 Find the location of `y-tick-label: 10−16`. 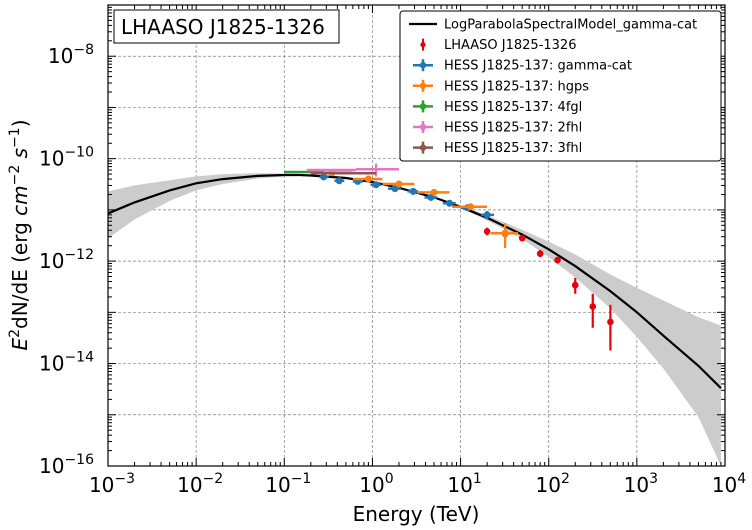

y-tick-label: 10−16 is located at coordinates (66, 465).